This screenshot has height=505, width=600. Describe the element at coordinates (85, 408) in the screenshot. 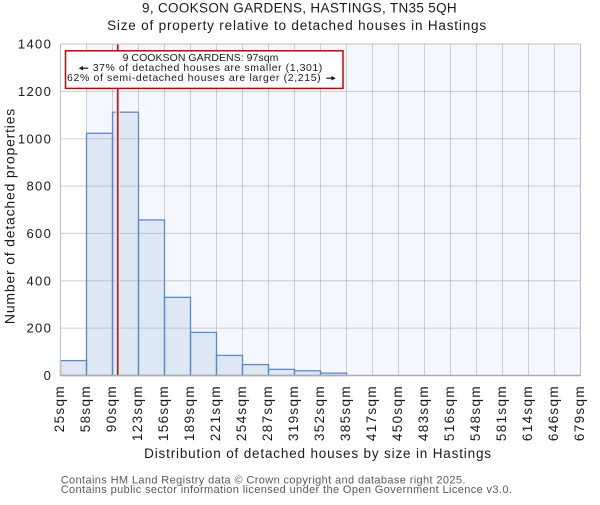

I see `svg-text: 58sqm` at that location.